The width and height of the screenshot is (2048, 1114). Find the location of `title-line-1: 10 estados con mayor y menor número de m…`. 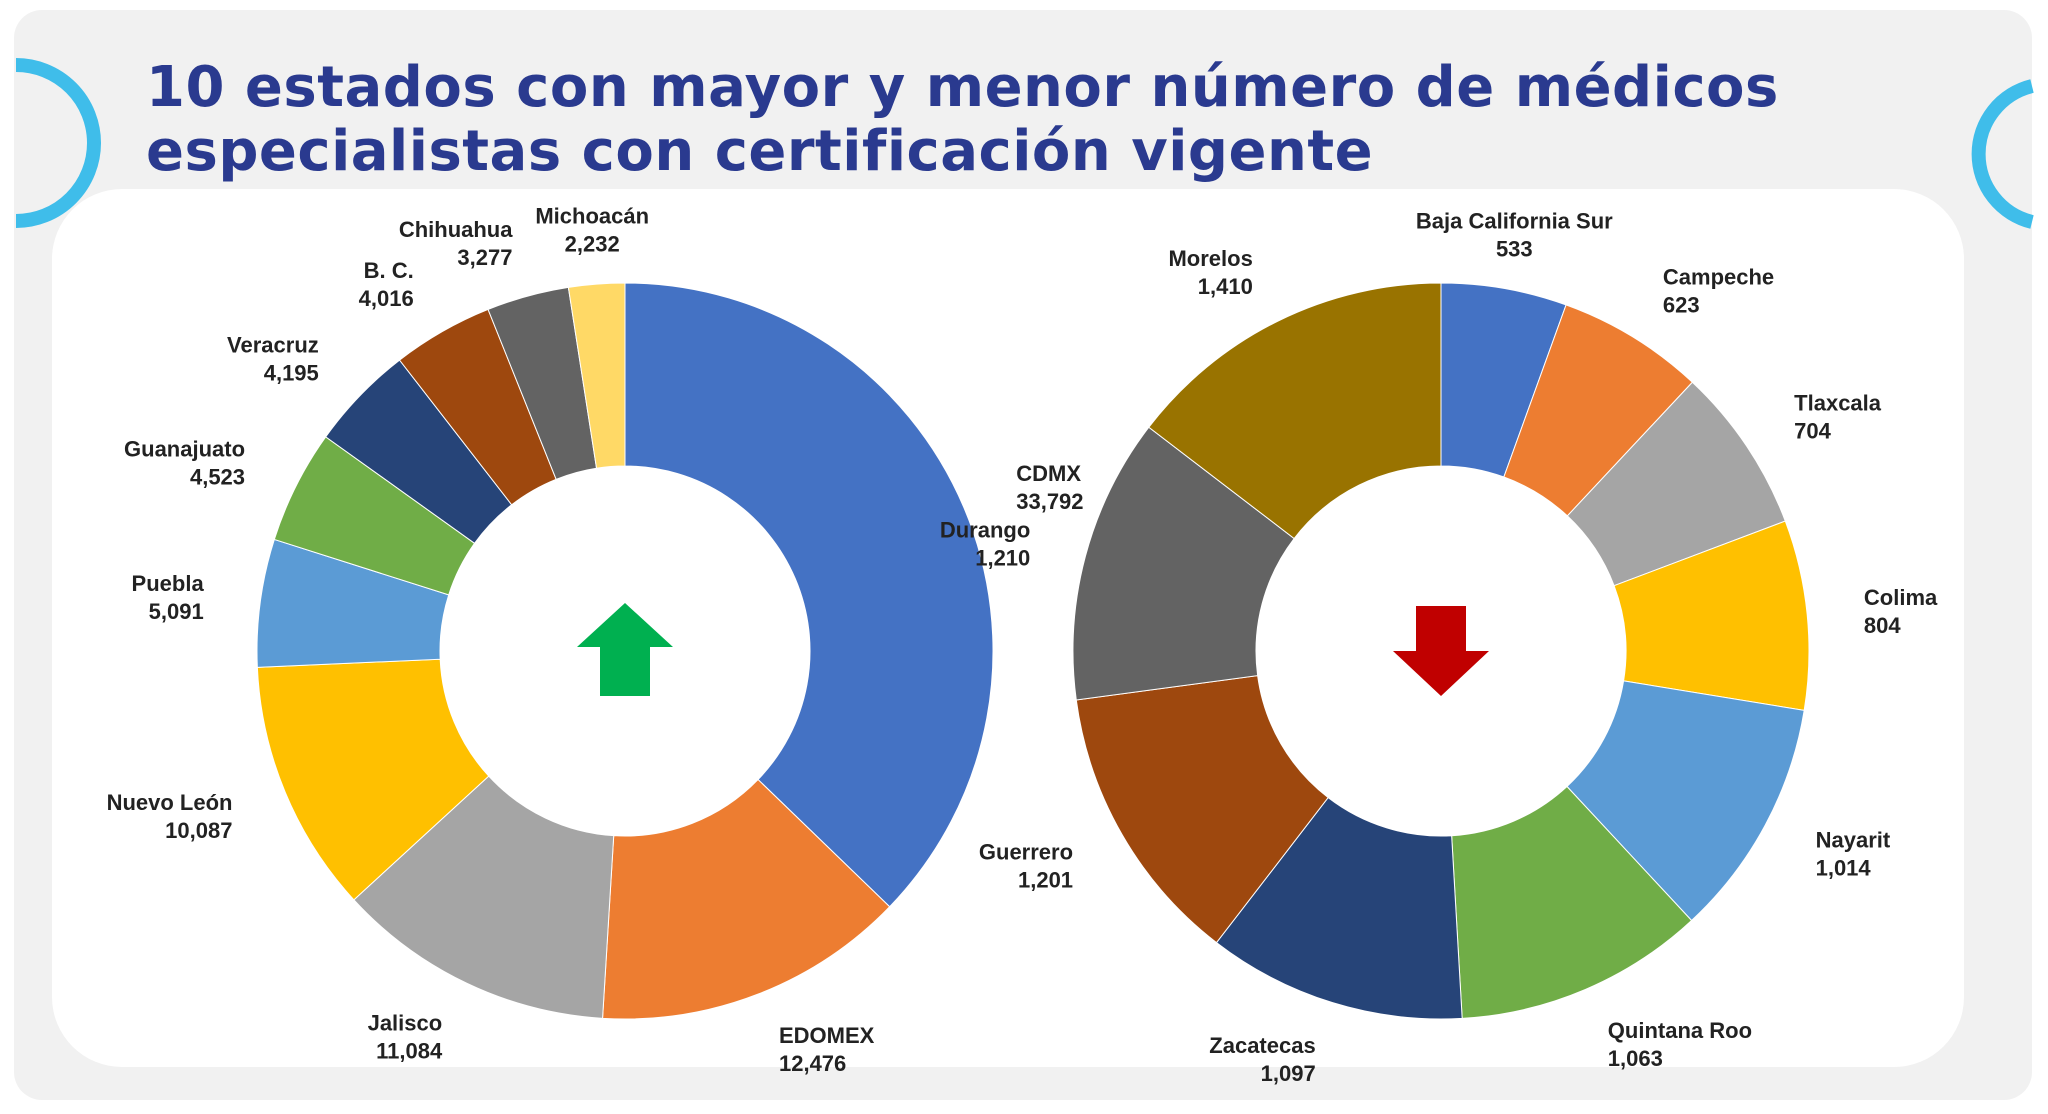

title-line-1: 10 estados con mayor y menor número de m… is located at coordinates (962, 87).